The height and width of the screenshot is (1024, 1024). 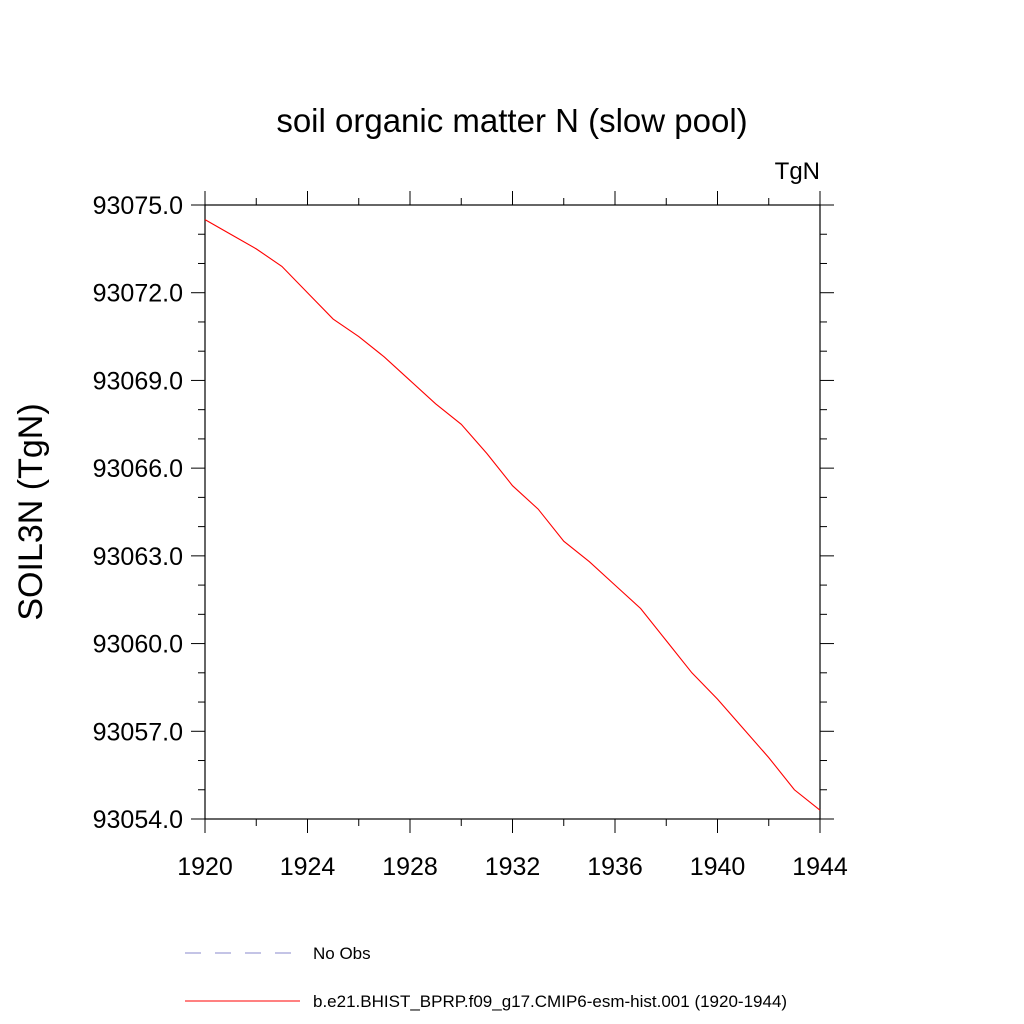 I want to click on chart-title: soil organic matter N (slow pool), so click(x=511, y=120).